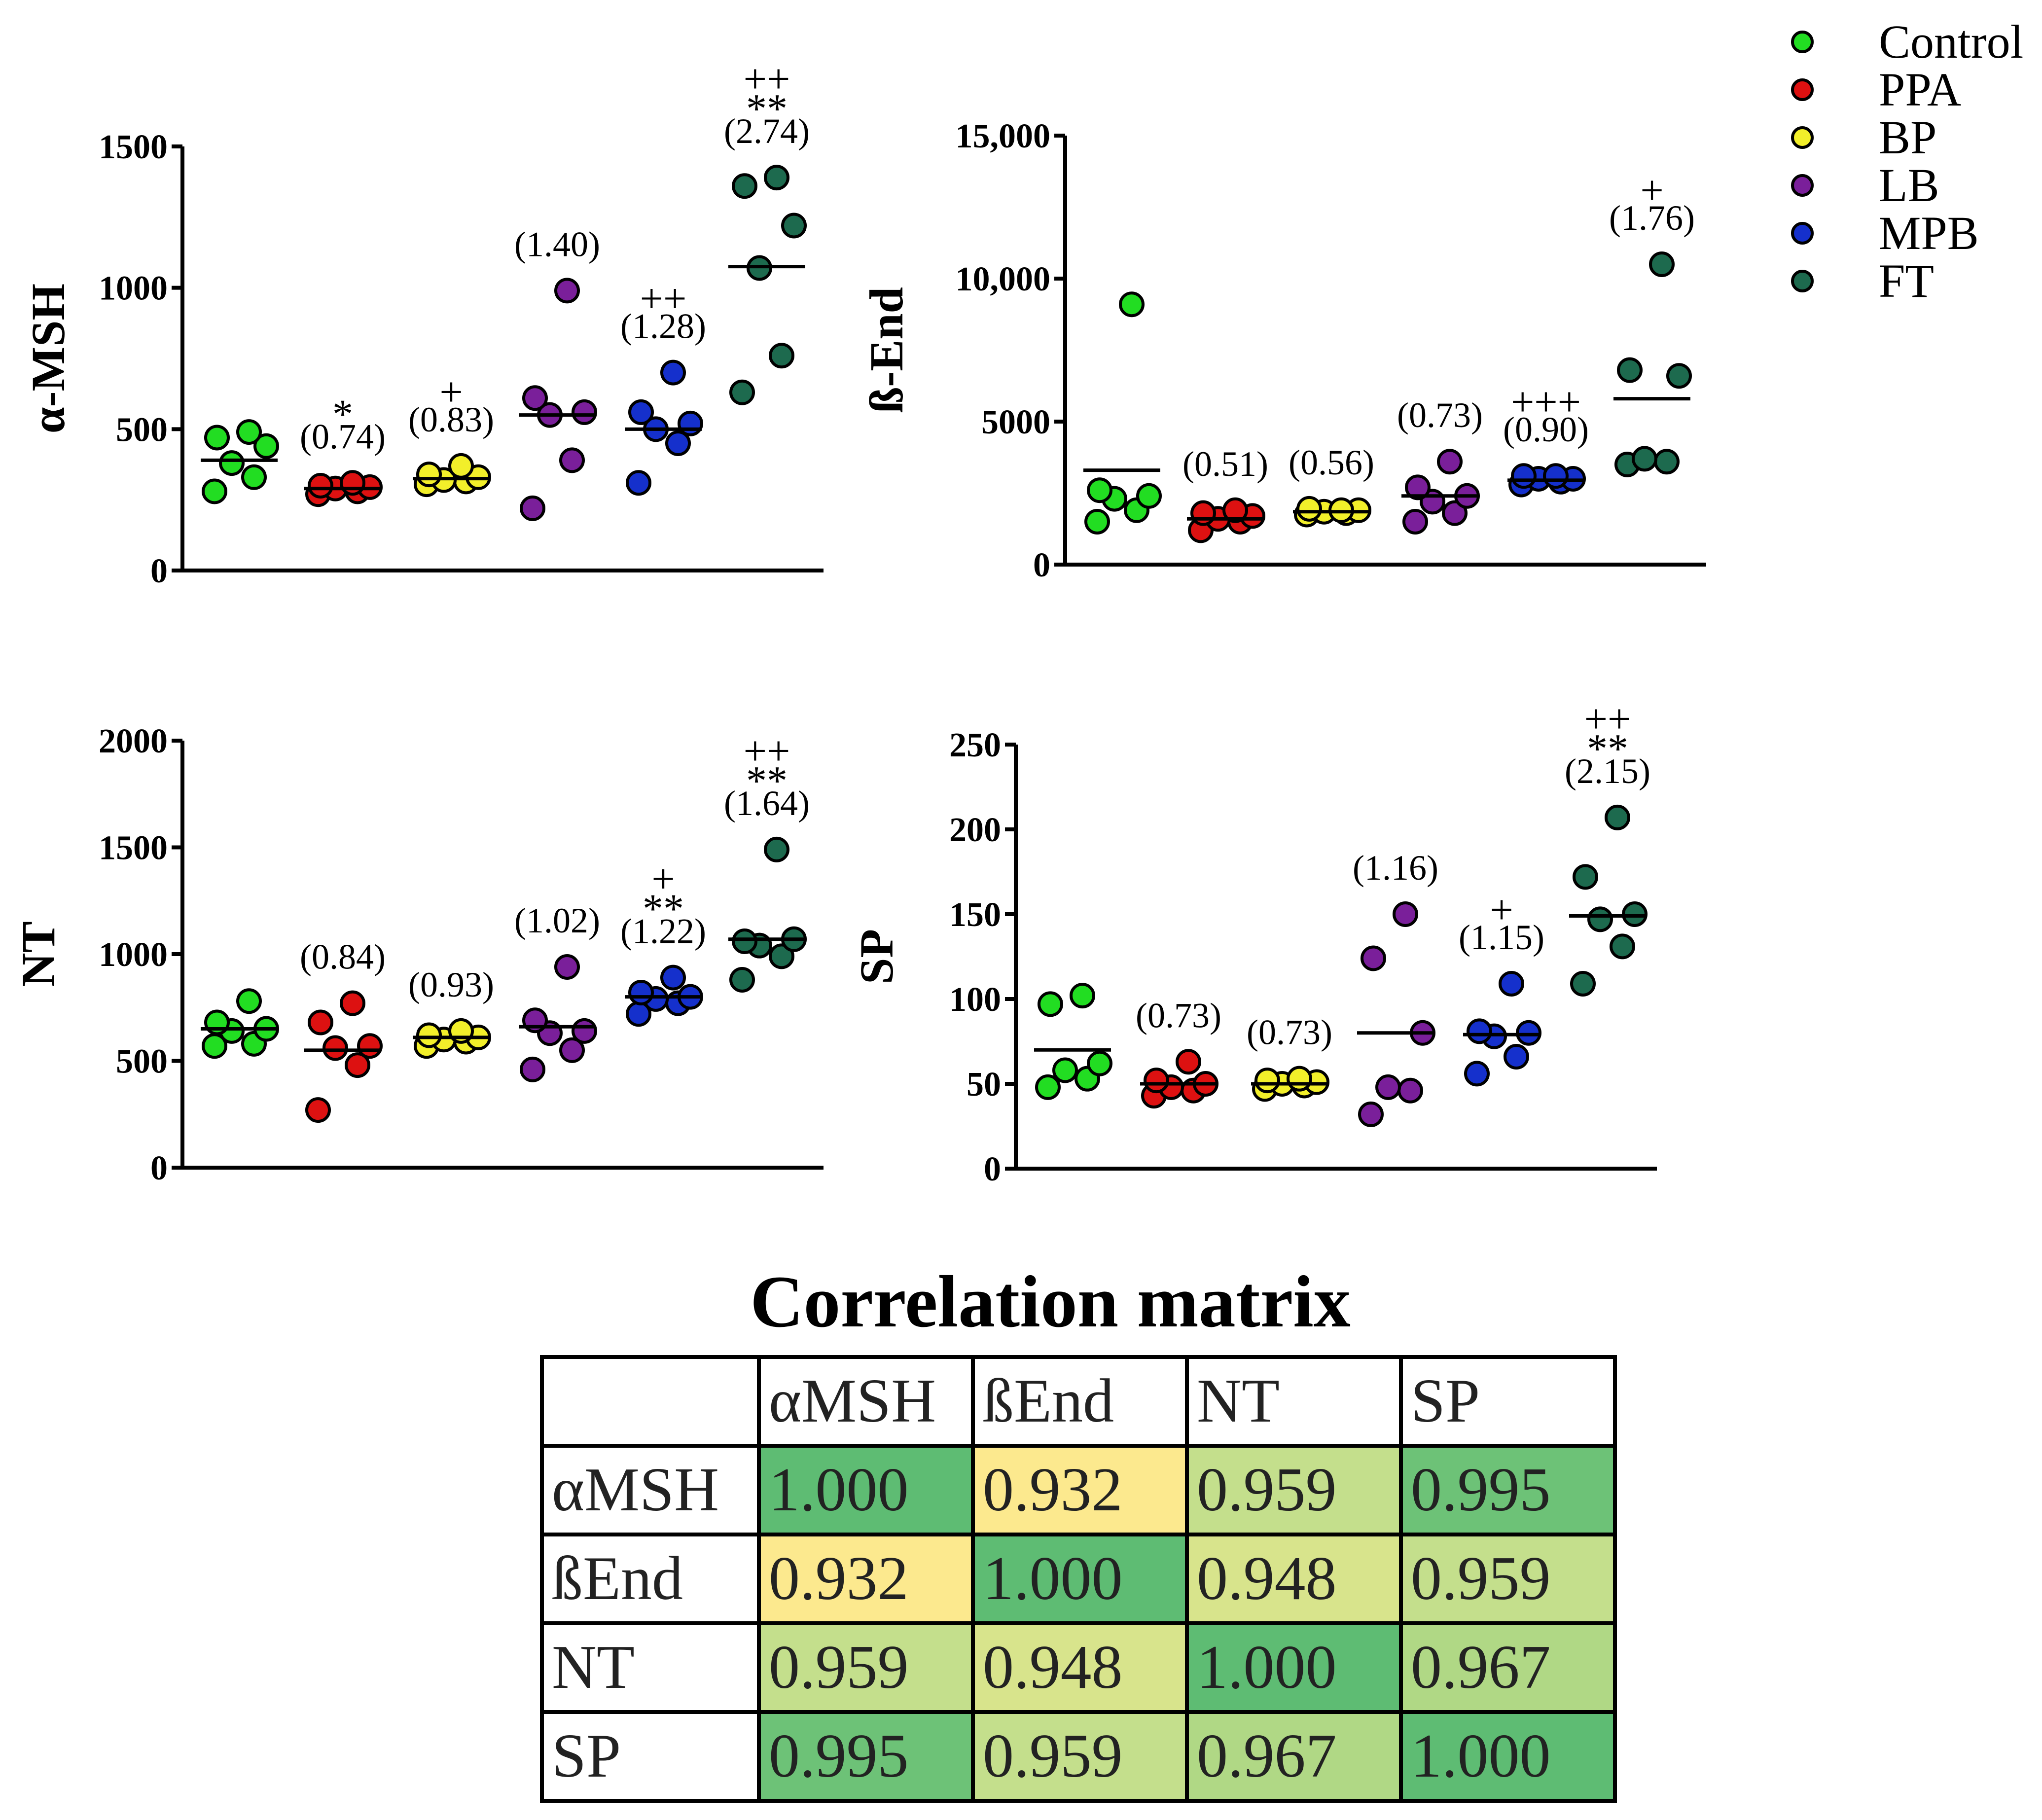  What do you see at coordinates (1050, 1302) in the screenshot?
I see `correlation-title: Correlation matrix` at bounding box center [1050, 1302].